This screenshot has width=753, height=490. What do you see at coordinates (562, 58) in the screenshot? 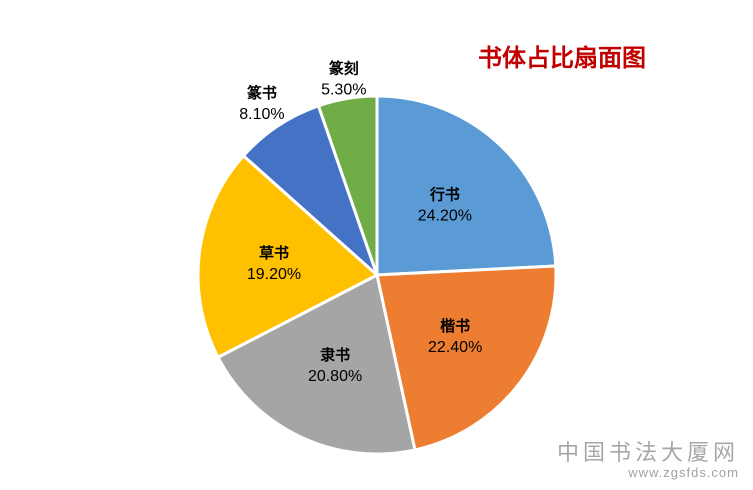
I see `chart-title: 书体占比扇面图` at bounding box center [562, 58].